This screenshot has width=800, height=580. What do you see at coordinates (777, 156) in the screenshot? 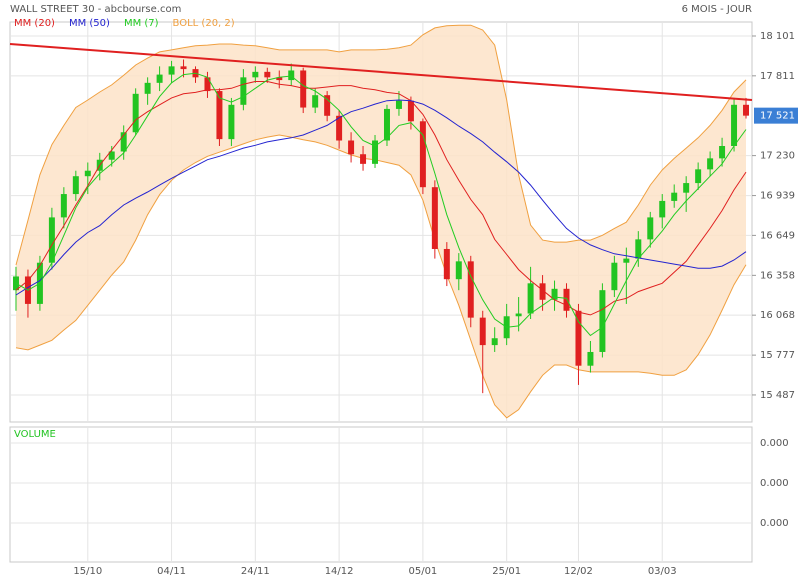
I see `y-tick-label: 17 230` at bounding box center [777, 156].